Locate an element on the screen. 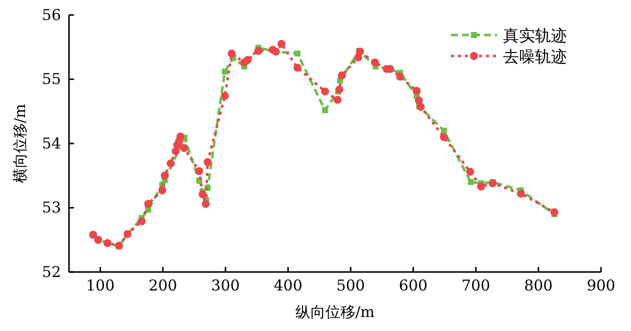  x-axis-title: 纵向位移/m is located at coordinates (335, 312).